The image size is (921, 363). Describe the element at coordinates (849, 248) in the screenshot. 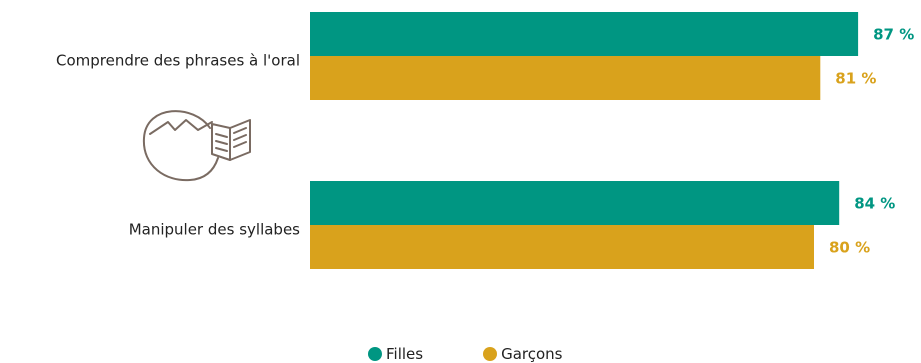

I see `value-label-garcons-manipuler-syllabes: 80 %` at that location.